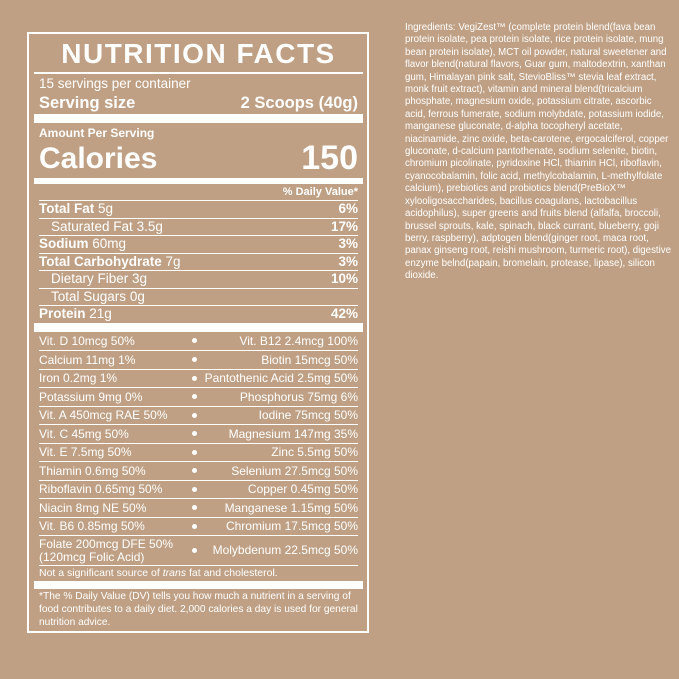 The height and width of the screenshot is (679, 679). I want to click on nutrient-row-sodium: Sodium 60mg 3%, so click(198, 244).